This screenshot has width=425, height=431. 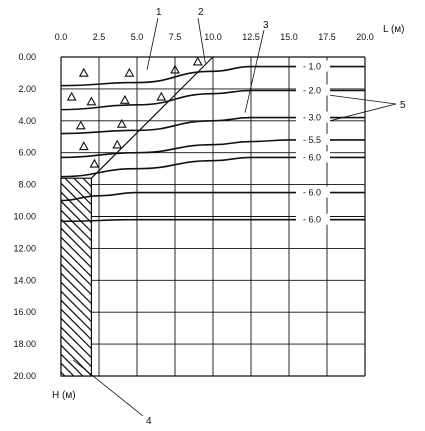 I want to click on callout-4: 4, so click(x=149, y=421).